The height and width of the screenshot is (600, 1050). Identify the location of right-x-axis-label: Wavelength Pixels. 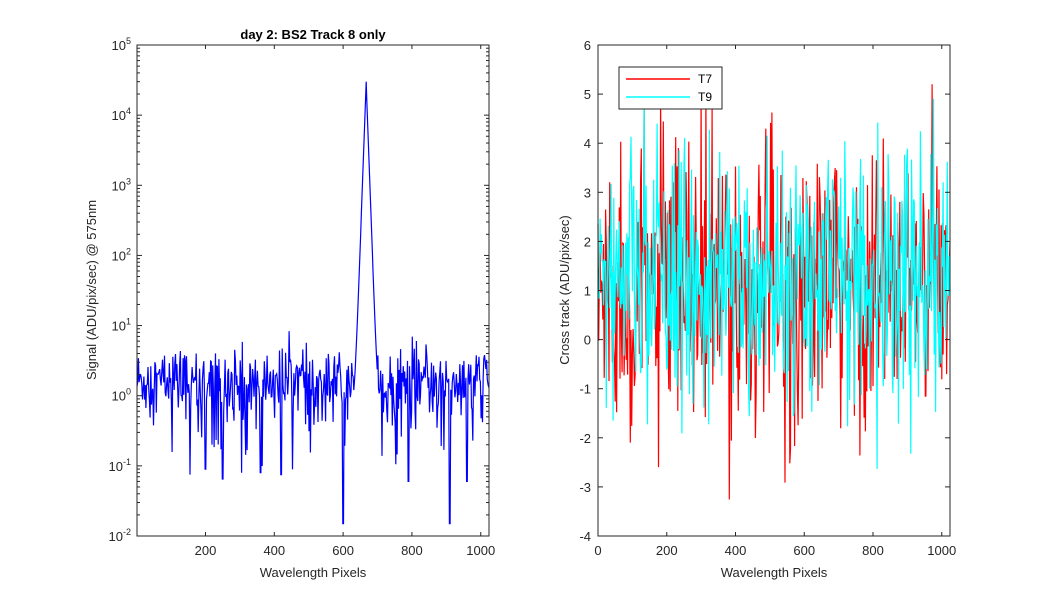
(774, 572).